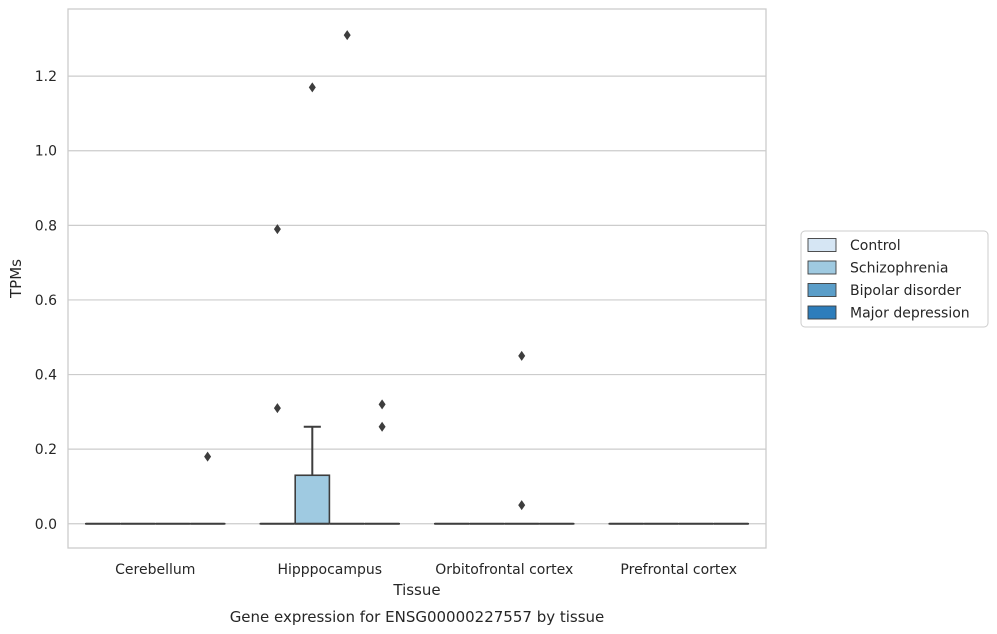 This screenshot has height=634, width=997. Describe the element at coordinates (910, 314) in the screenshot. I see `legend-label: Major depression` at that location.